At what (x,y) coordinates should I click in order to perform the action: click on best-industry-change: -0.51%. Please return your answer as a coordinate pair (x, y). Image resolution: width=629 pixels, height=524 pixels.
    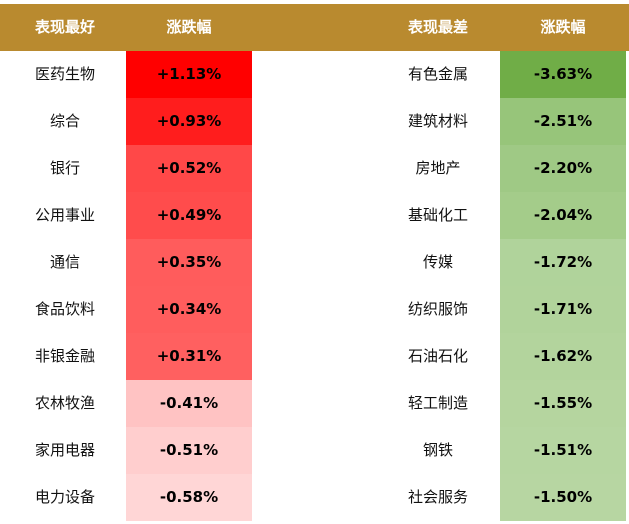
    Looking at the image, I should click on (189, 450).